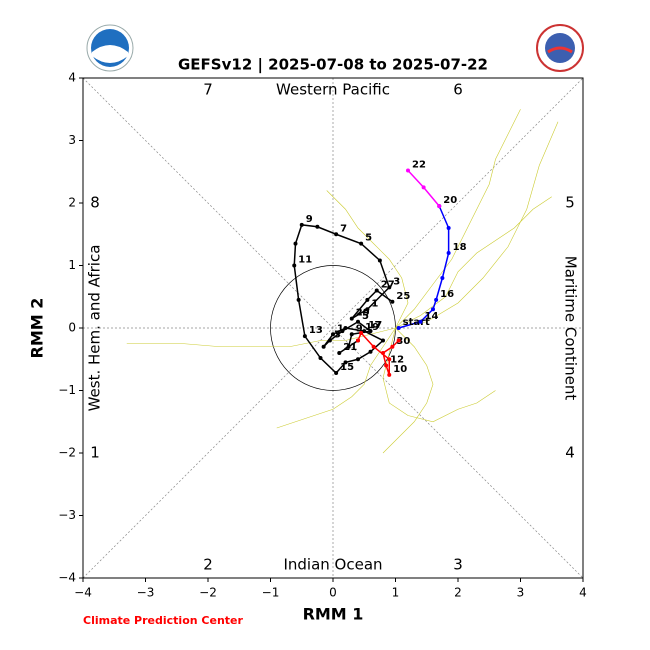  Describe the element at coordinates (403, 341) in the screenshot. I see `point-label: 30` at that location.